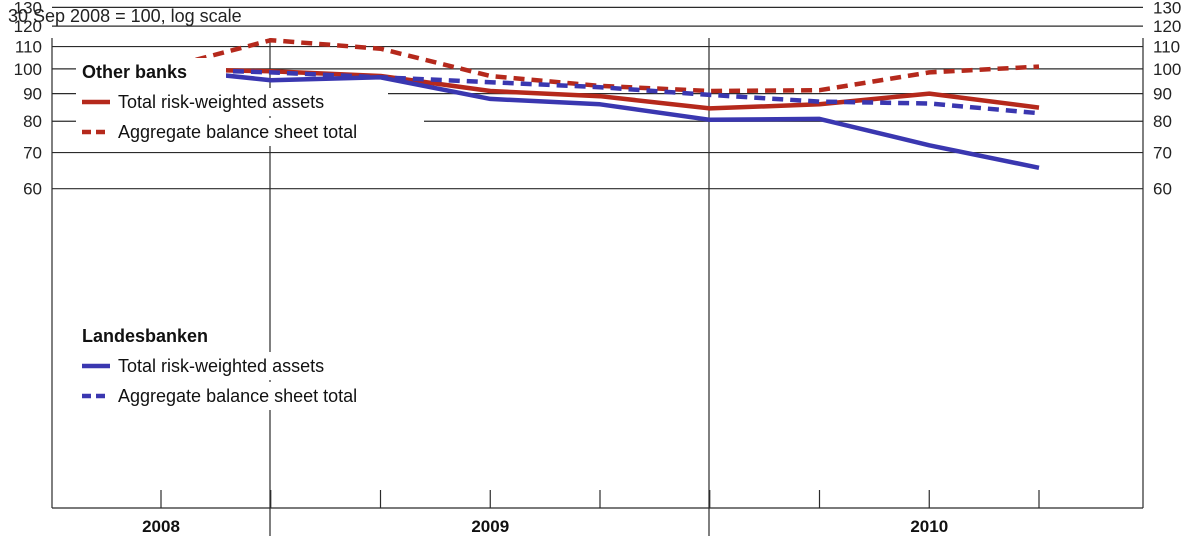  Describe the element at coordinates (1167, 26) in the screenshot. I see `y-tick-label-right-120: 120` at that location.